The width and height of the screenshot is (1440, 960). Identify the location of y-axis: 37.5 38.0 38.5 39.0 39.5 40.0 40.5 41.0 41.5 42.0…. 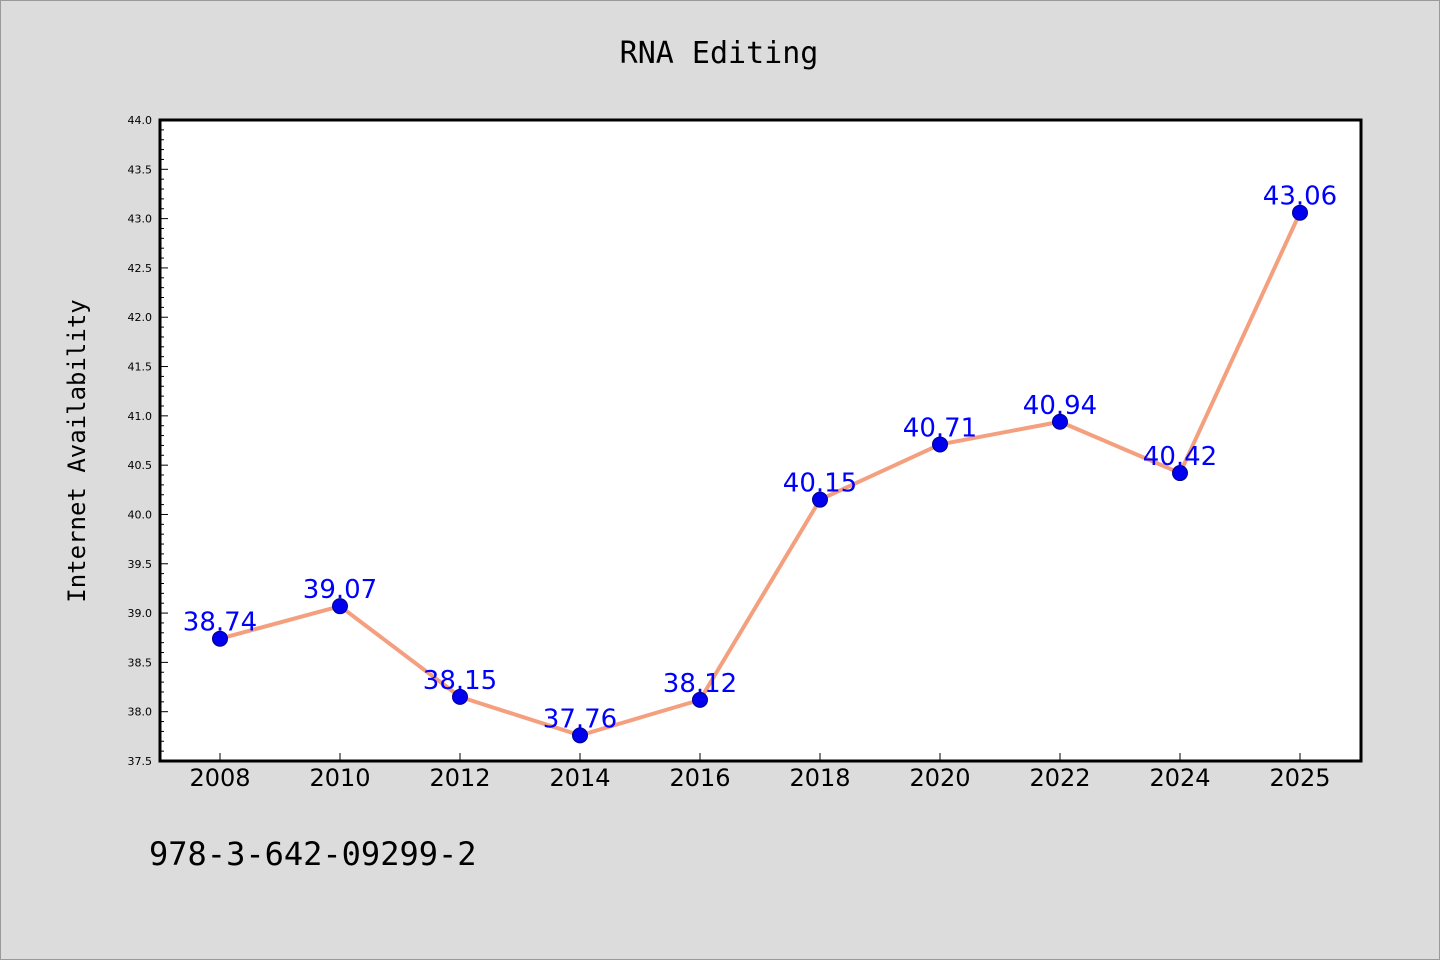
(148, 441).